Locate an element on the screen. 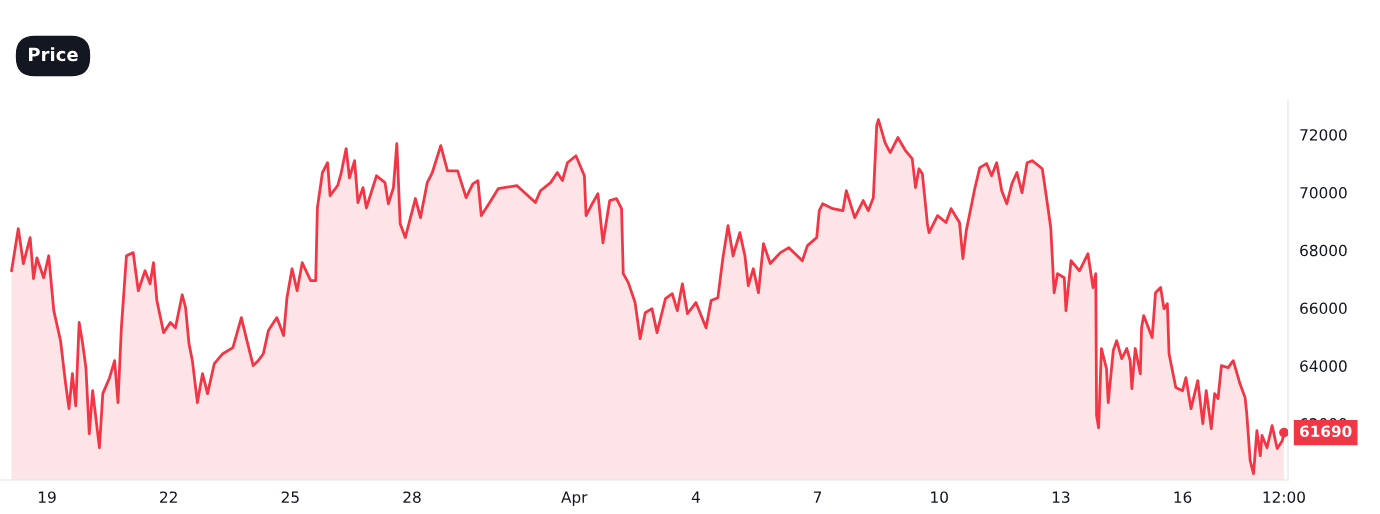 Image resolution: width=1380 pixels, height=514 pixels. y-tick-label: 70000 is located at coordinates (1323, 192).